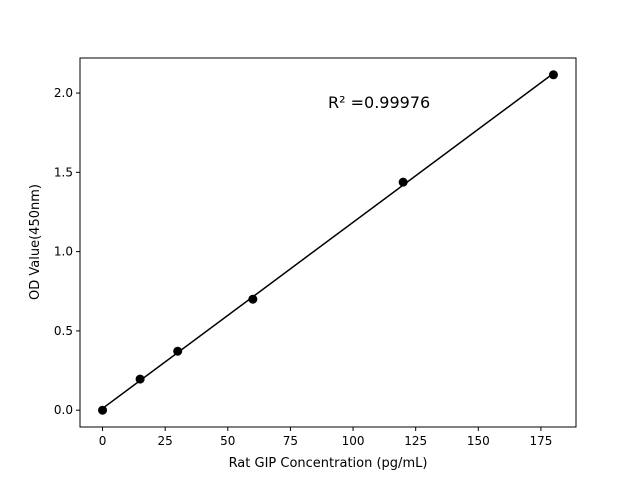  I want to click on x-tick-label: 75, so click(290, 441).